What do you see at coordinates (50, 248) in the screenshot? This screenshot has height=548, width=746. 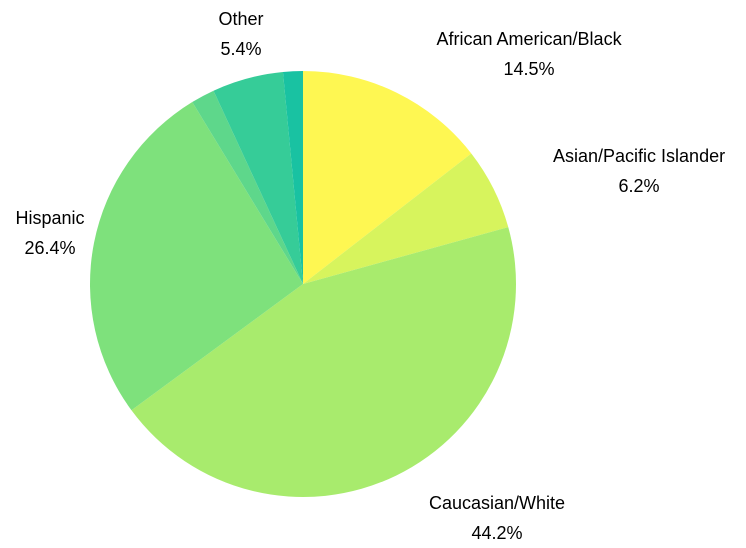 I see `slice-label-value: 26.4%` at bounding box center [50, 248].